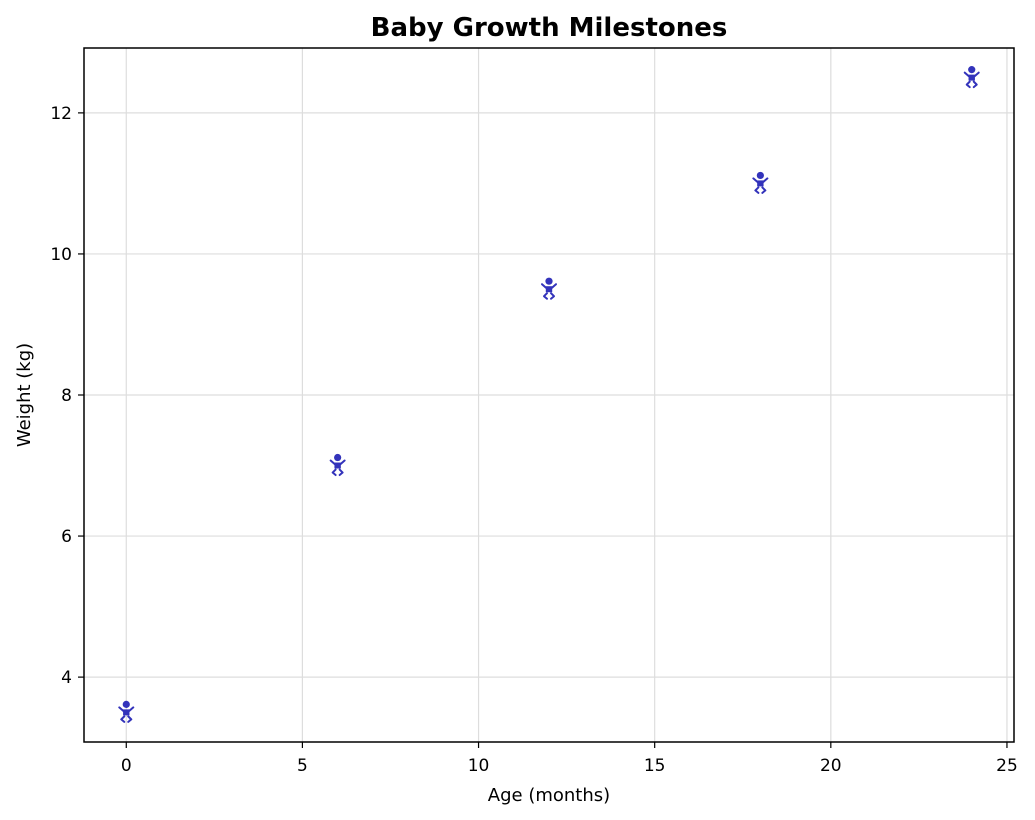  Describe the element at coordinates (66, 537) in the screenshot. I see `y-tick-label: 6` at that location.